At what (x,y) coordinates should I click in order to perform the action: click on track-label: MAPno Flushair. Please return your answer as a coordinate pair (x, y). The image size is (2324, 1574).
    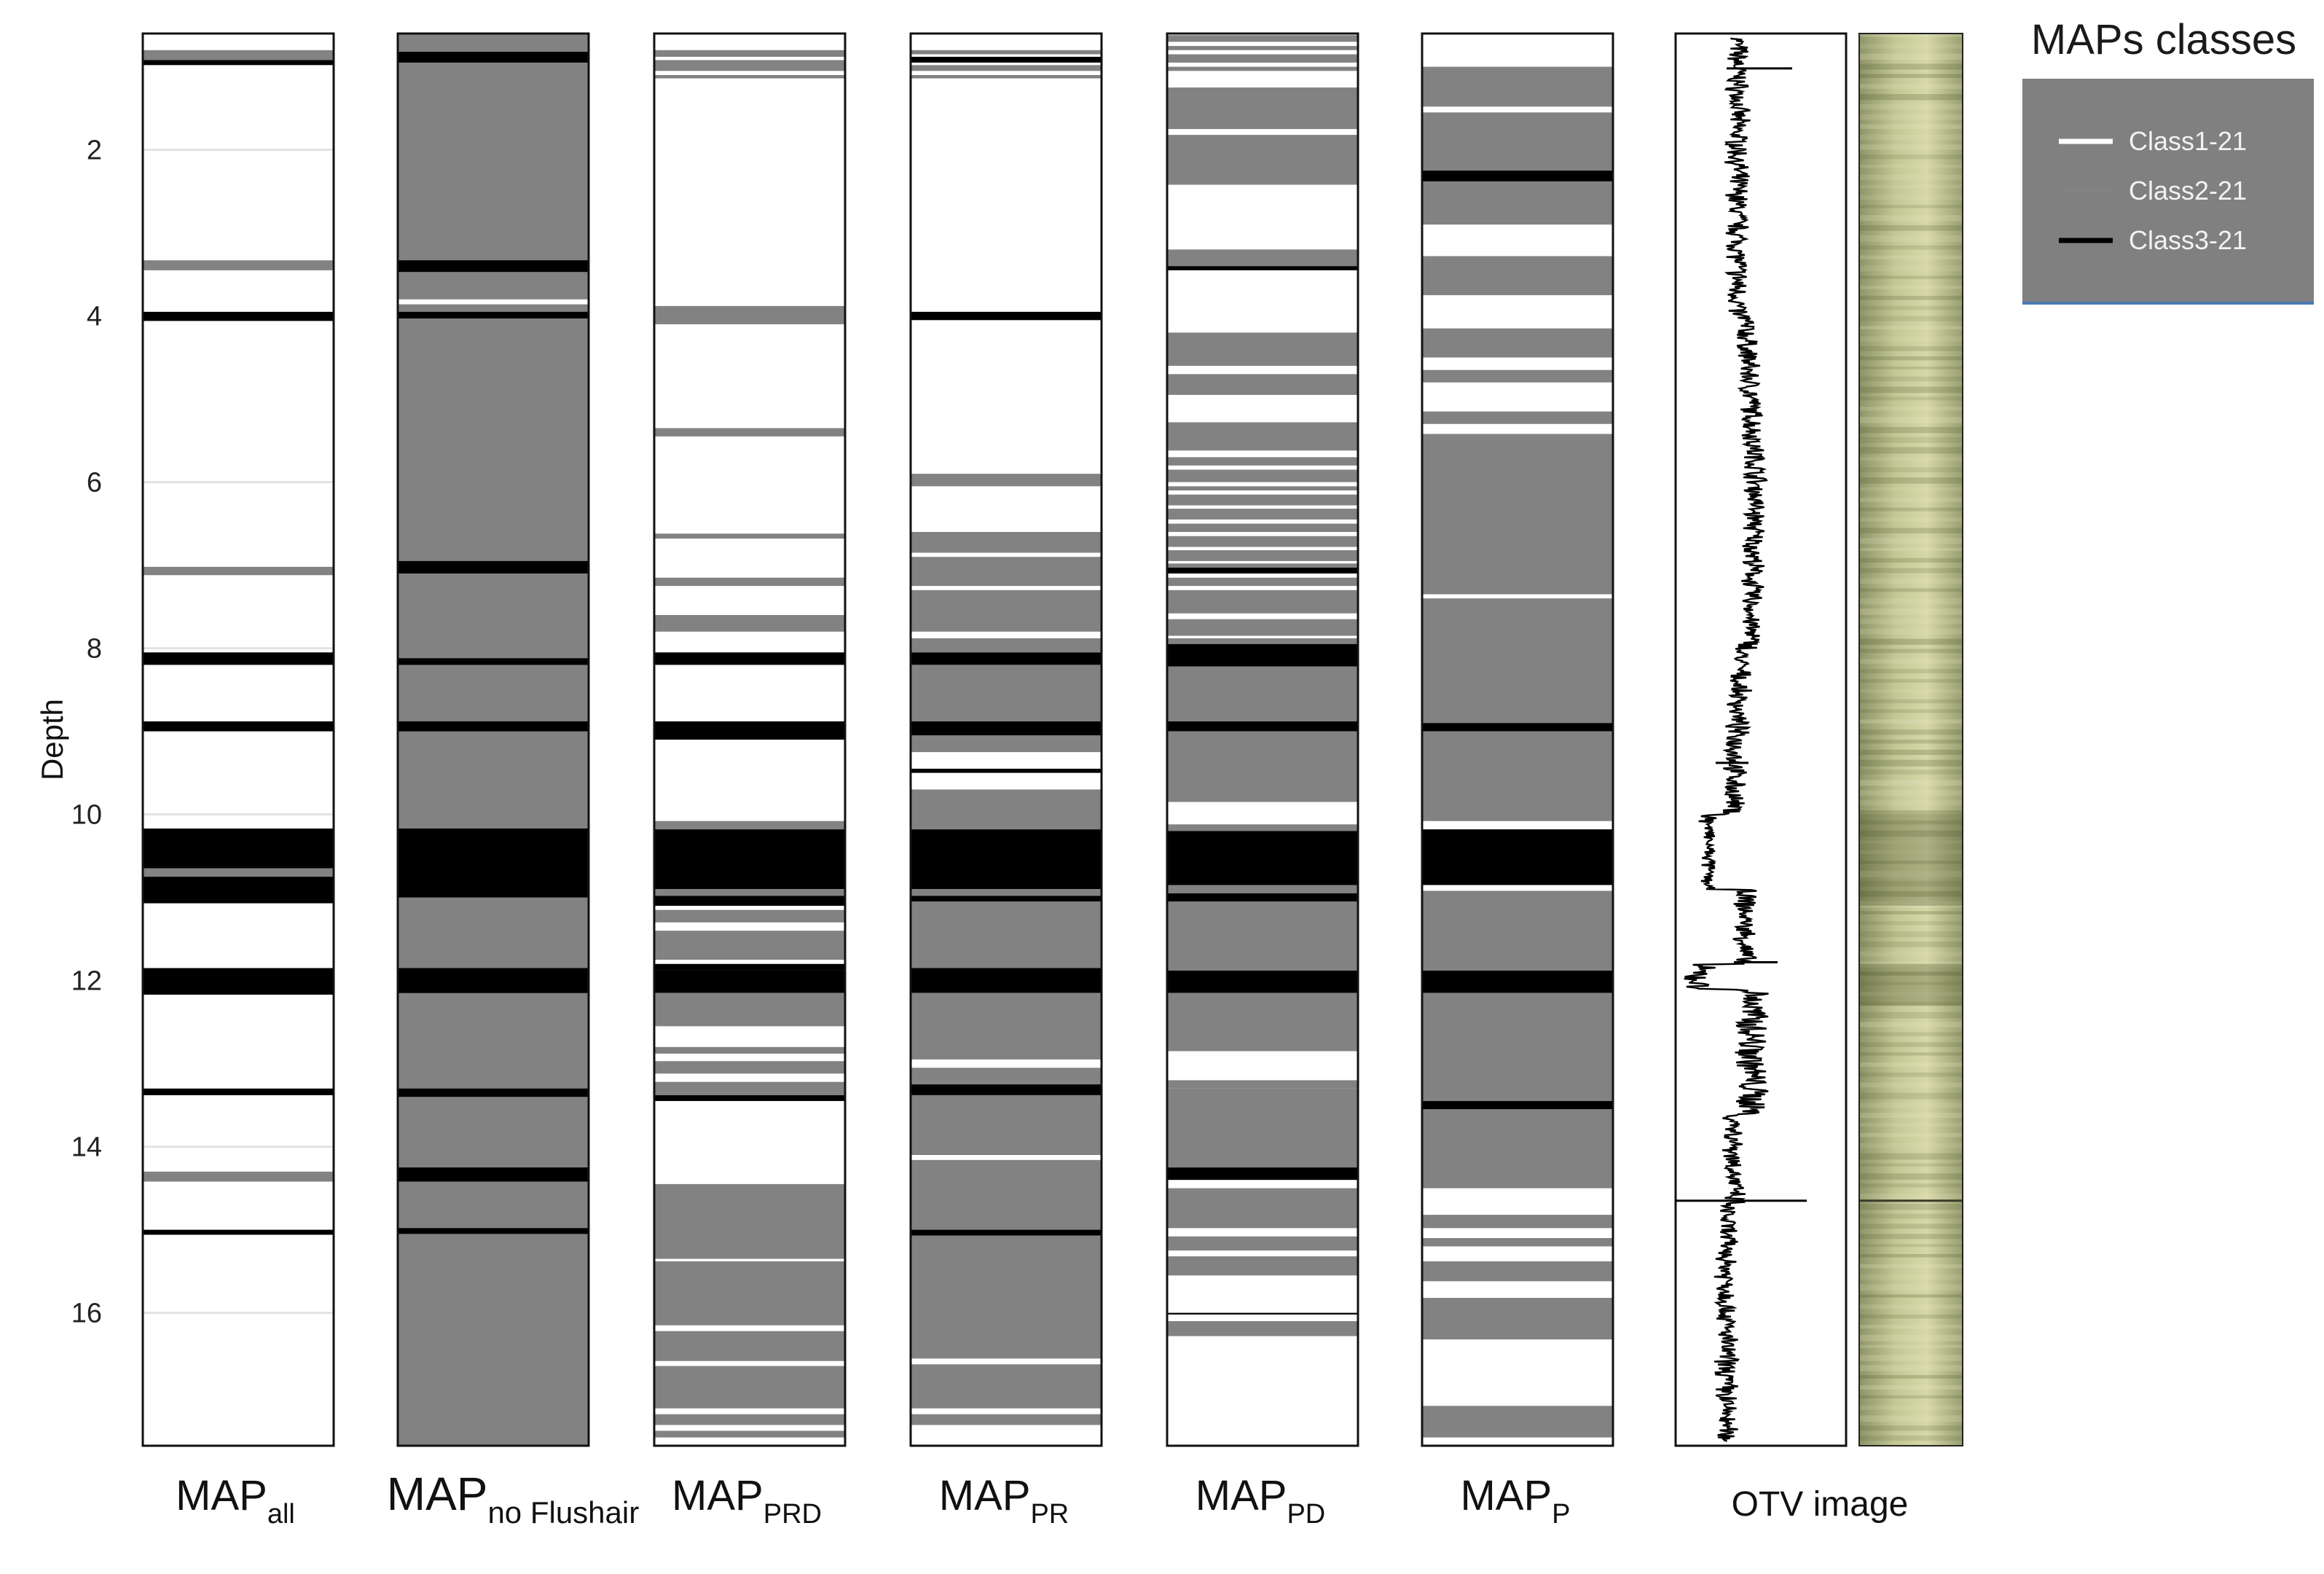
    Looking at the image, I should click on (513, 1499).